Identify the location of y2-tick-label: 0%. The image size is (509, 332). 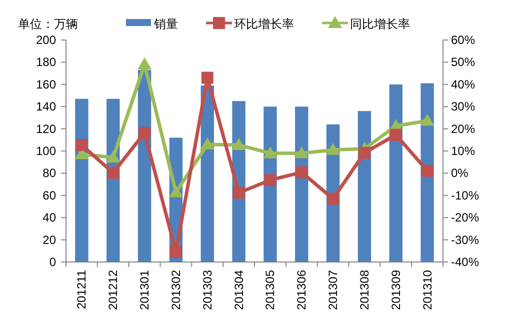
(460, 173).